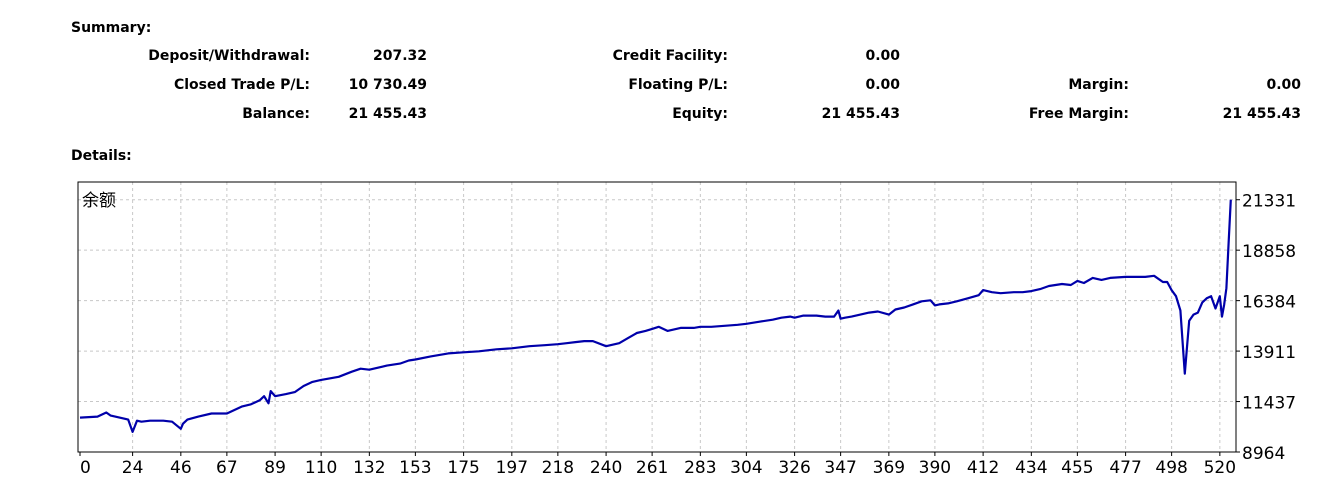  What do you see at coordinates (670, 56) in the screenshot?
I see `credit-facility-label: Credit Facility:` at bounding box center [670, 56].